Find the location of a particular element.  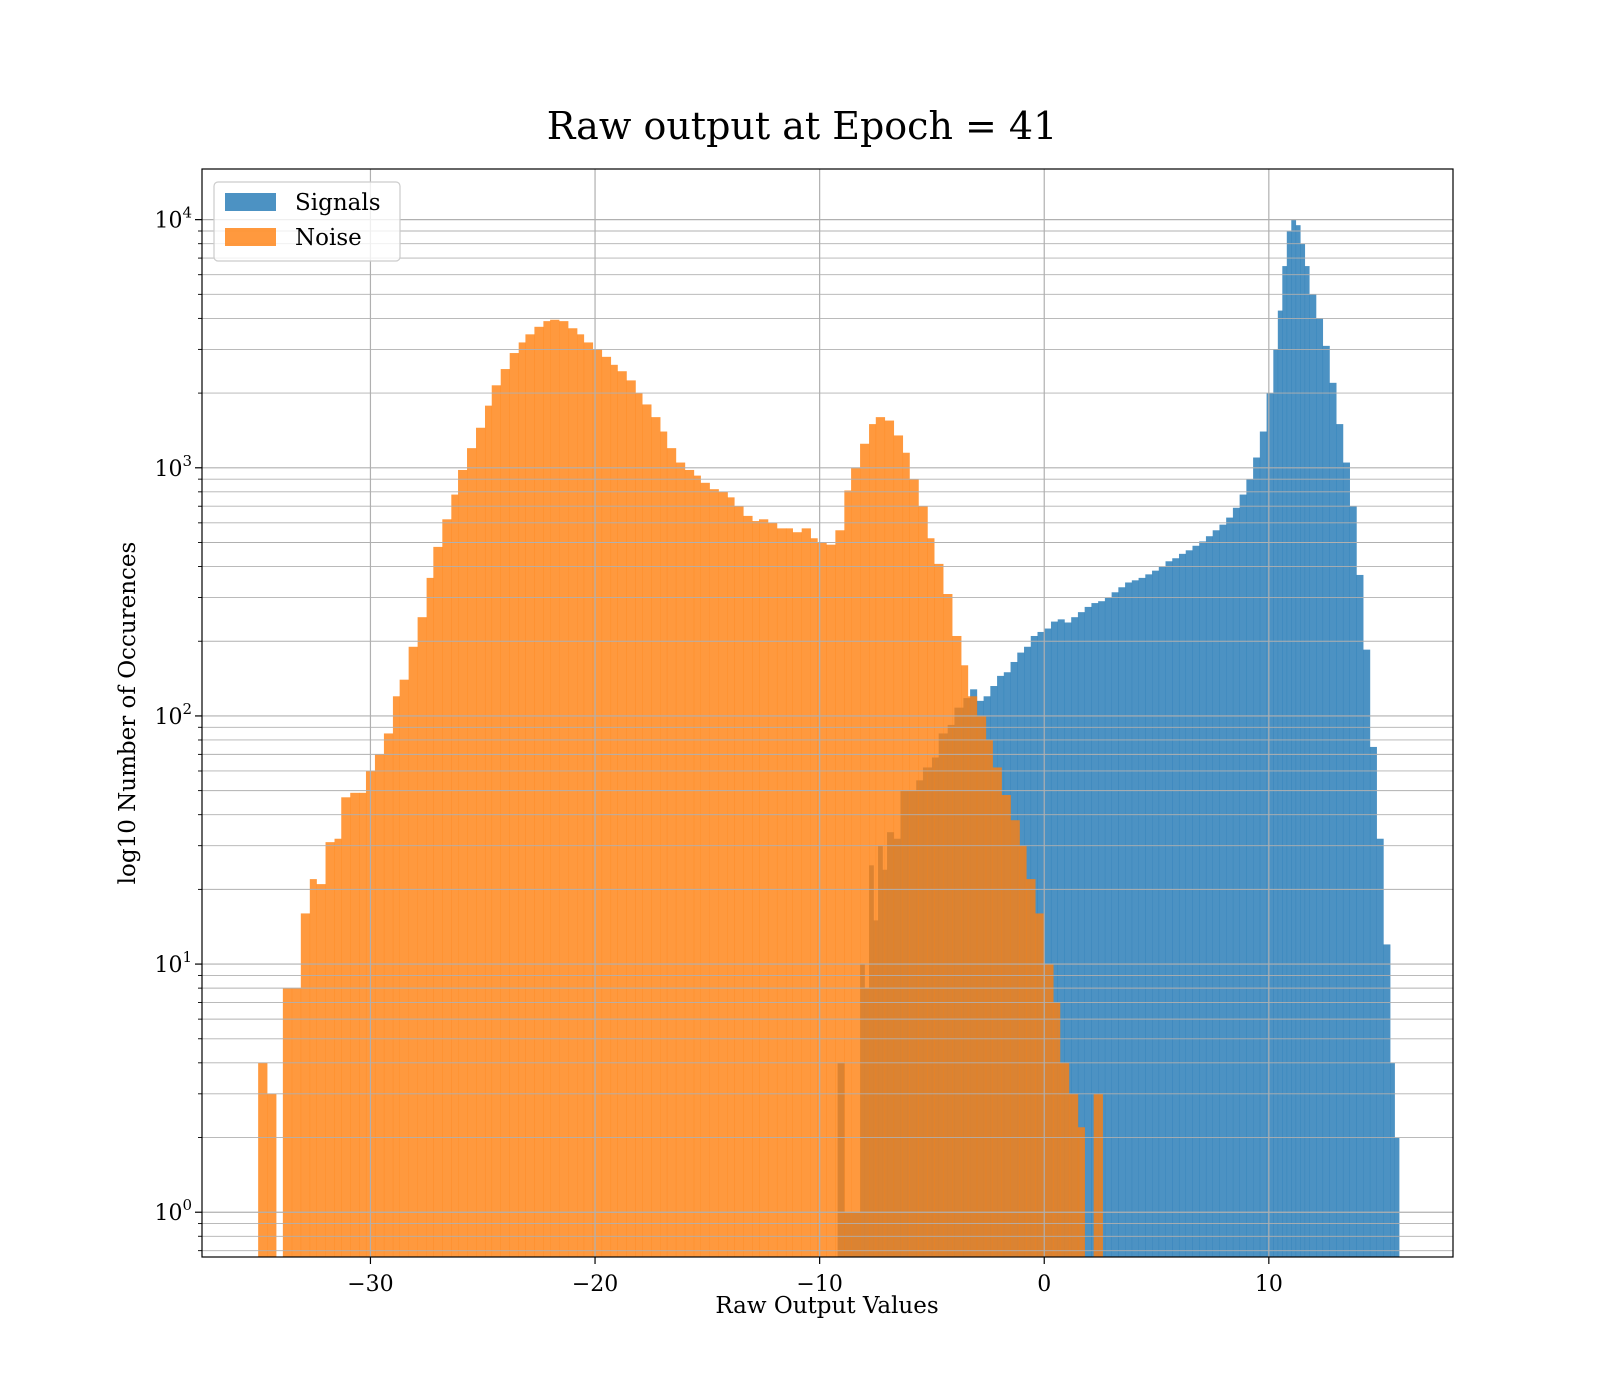

x-tick-label: −20 is located at coordinates (595, 1284).